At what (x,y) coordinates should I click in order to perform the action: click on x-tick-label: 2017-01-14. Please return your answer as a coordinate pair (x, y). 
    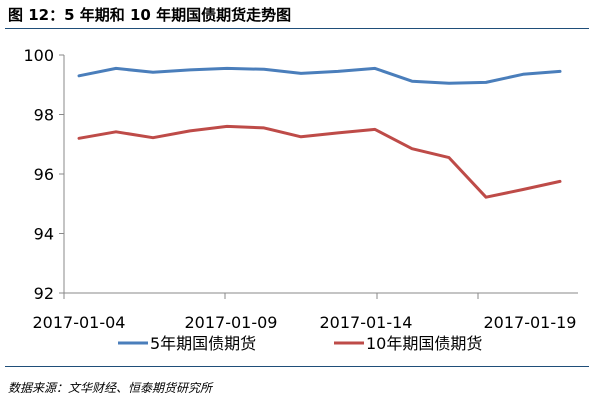
    Looking at the image, I should click on (366, 322).